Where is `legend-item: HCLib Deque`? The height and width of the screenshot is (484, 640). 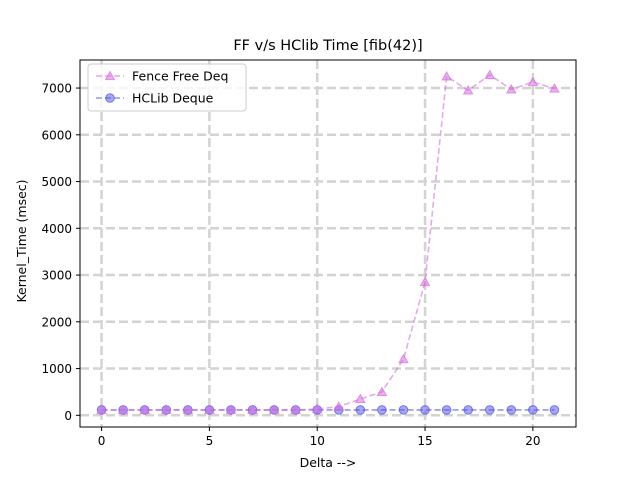
legend-item: HCLib Deque is located at coordinates (155, 98).